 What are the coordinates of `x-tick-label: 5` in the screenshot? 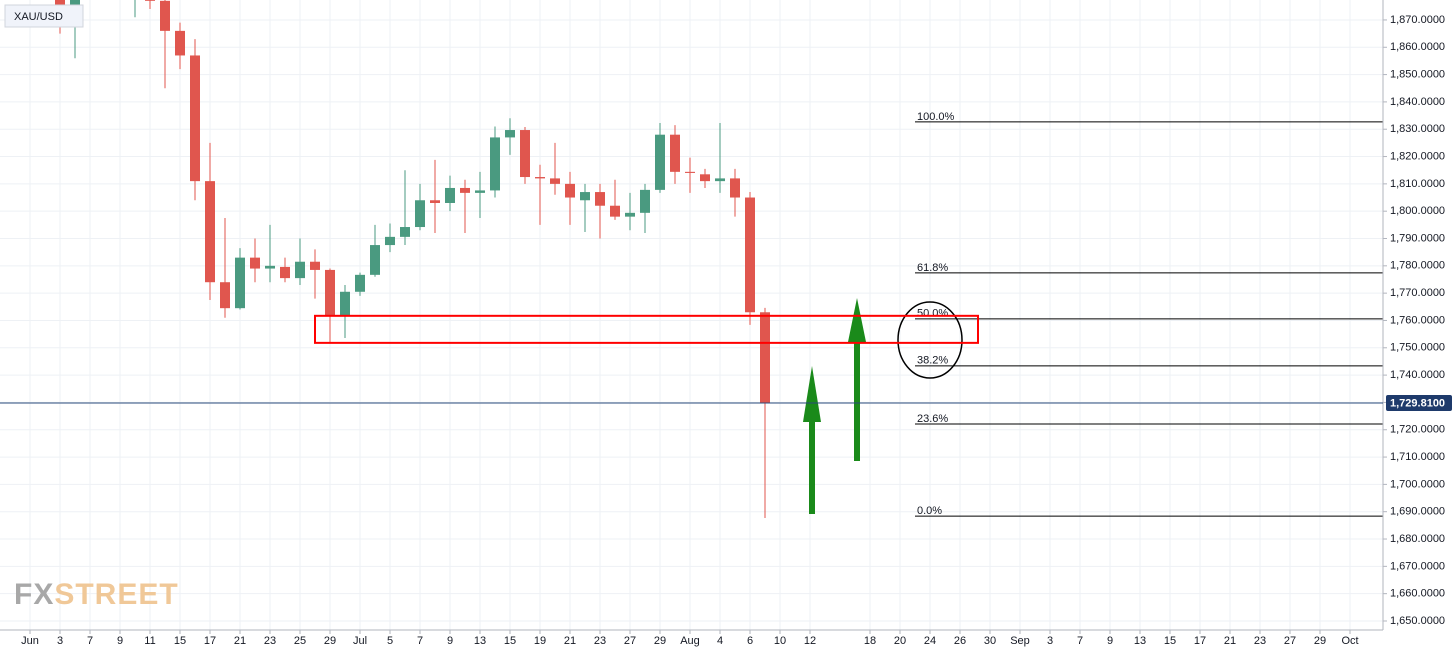 It's located at (390, 641).